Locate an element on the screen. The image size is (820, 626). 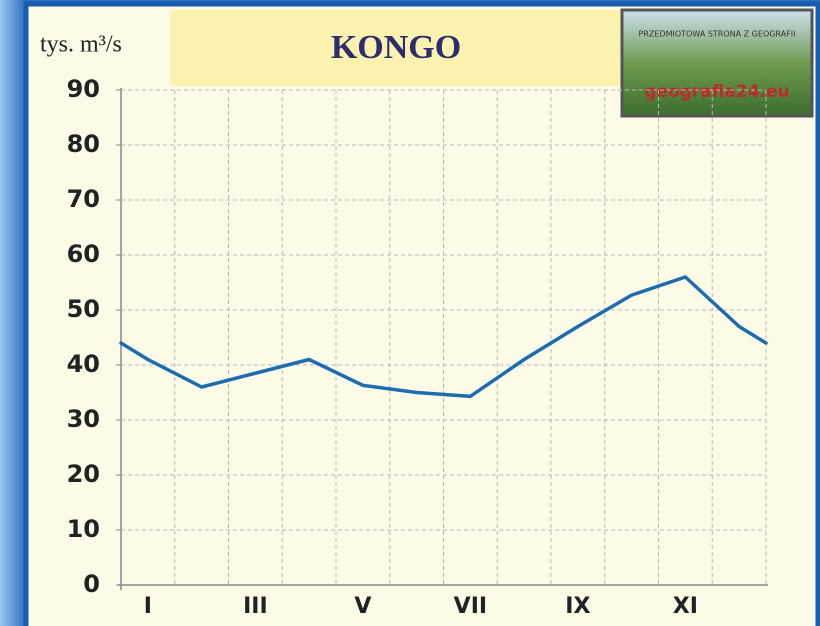
x-tick-label: III is located at coordinates (255, 606).